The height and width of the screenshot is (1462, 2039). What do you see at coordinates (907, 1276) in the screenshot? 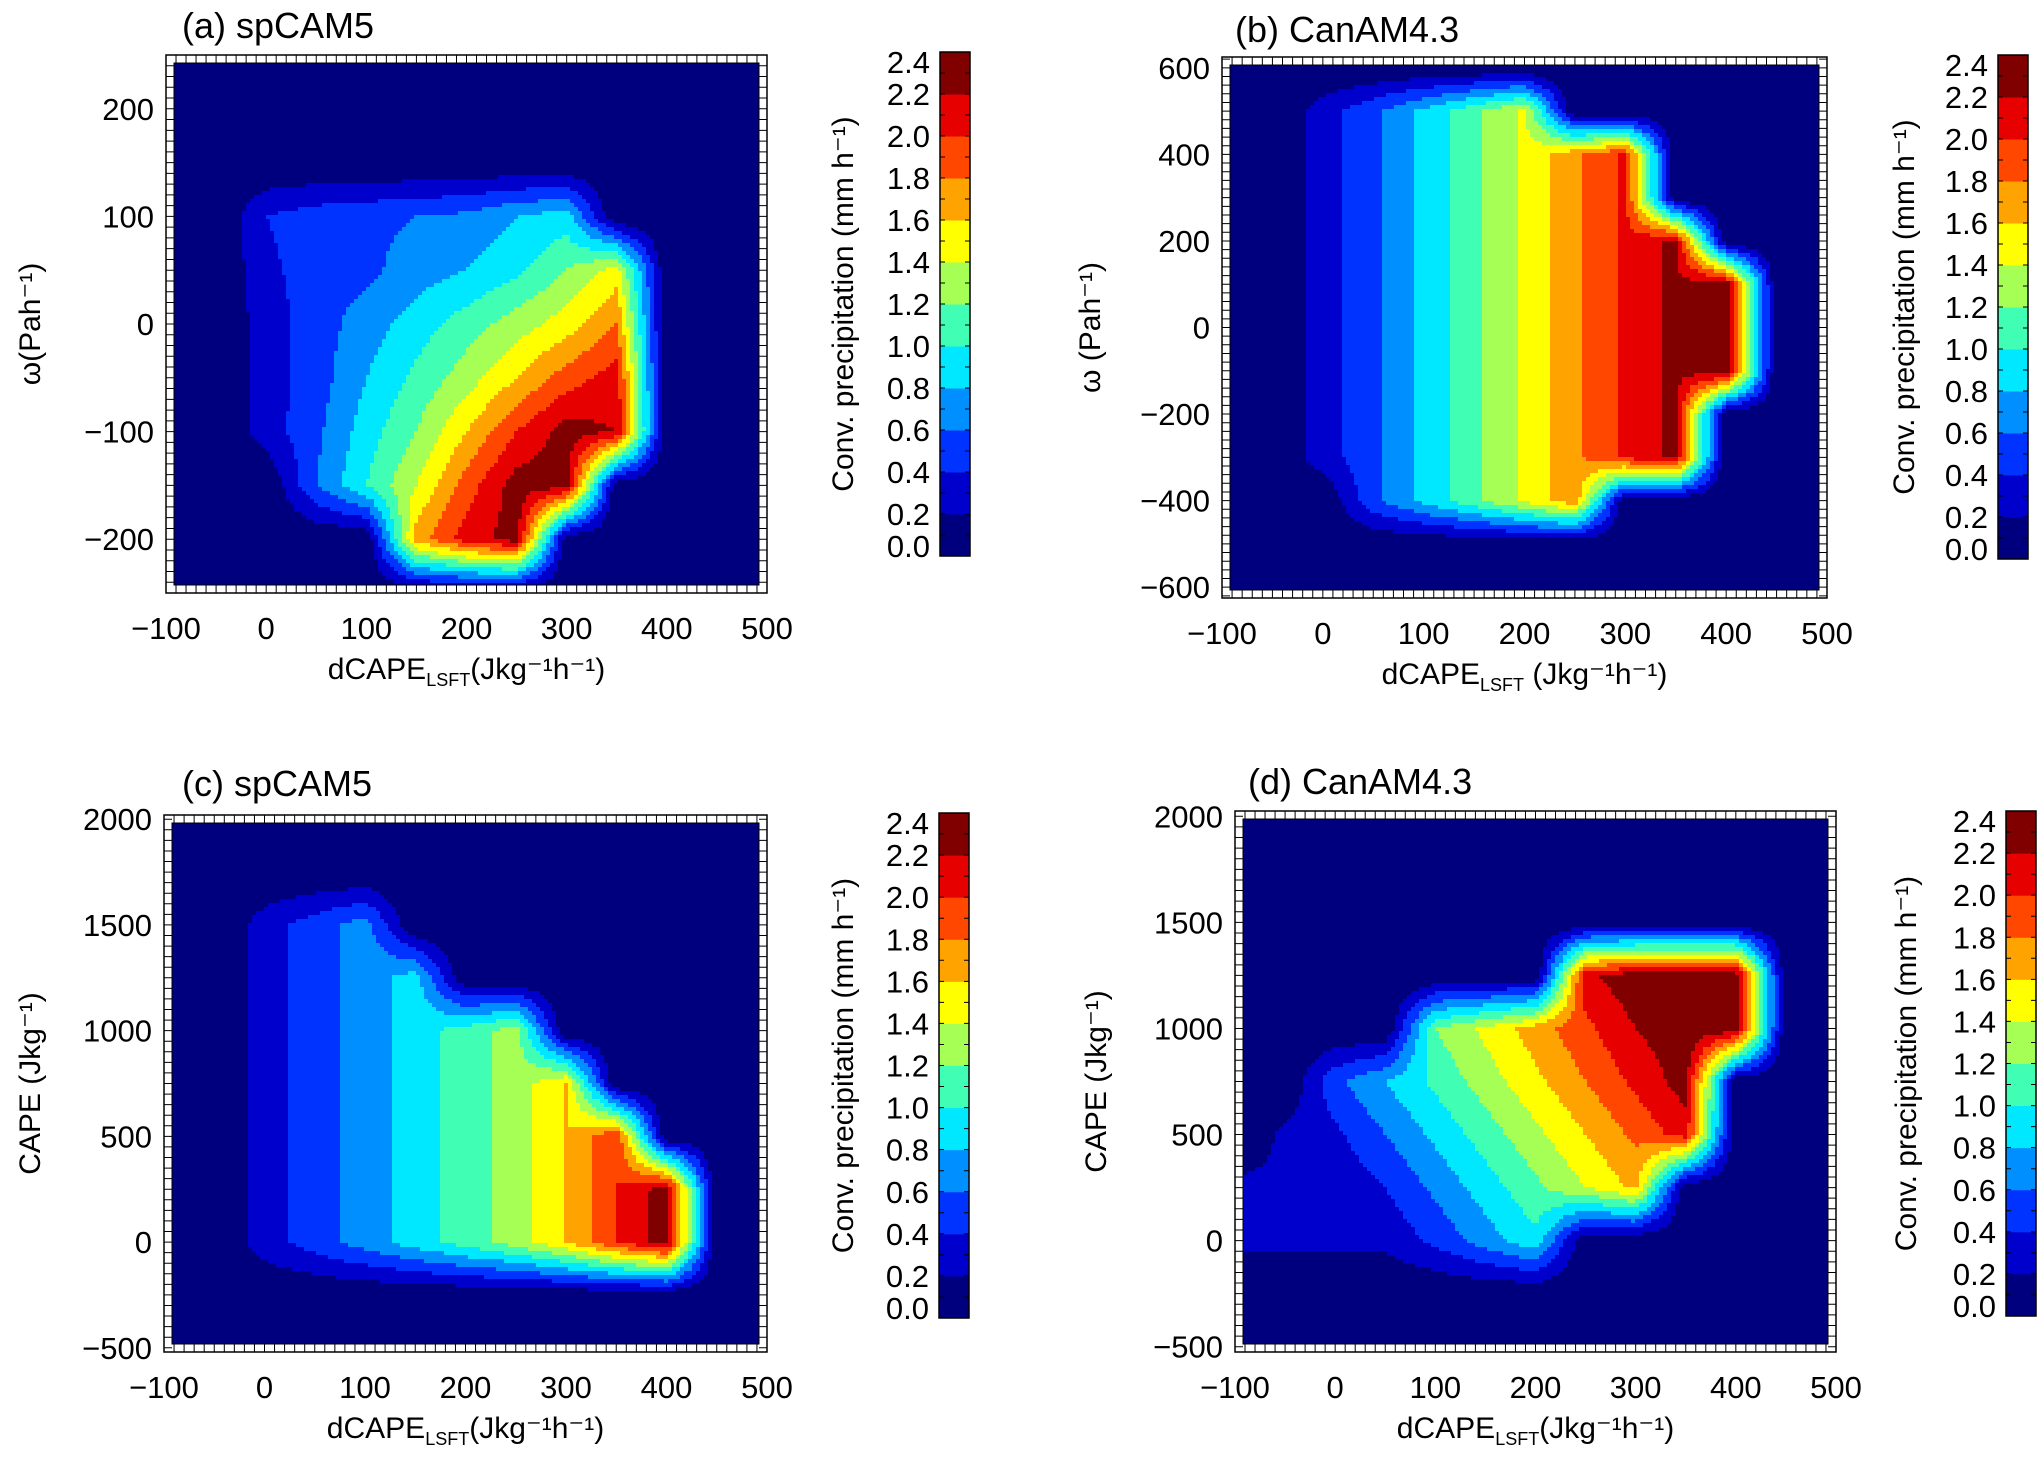
I see `colorbar-level-label: 0.2` at bounding box center [907, 1276].